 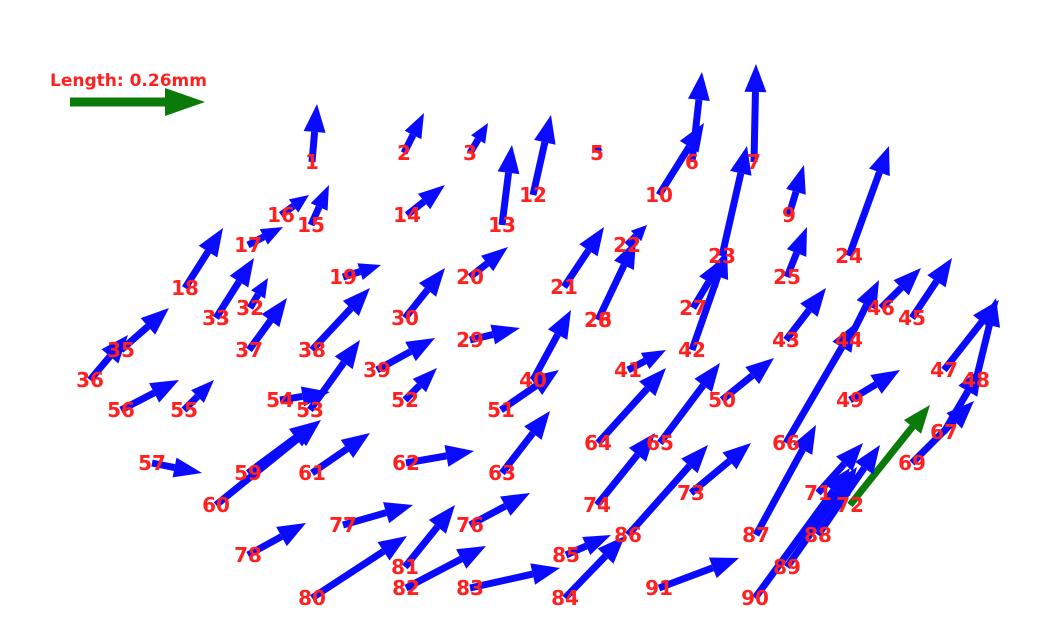 What do you see at coordinates (692, 350) in the screenshot?
I see `vector-label-42: 42` at bounding box center [692, 350].